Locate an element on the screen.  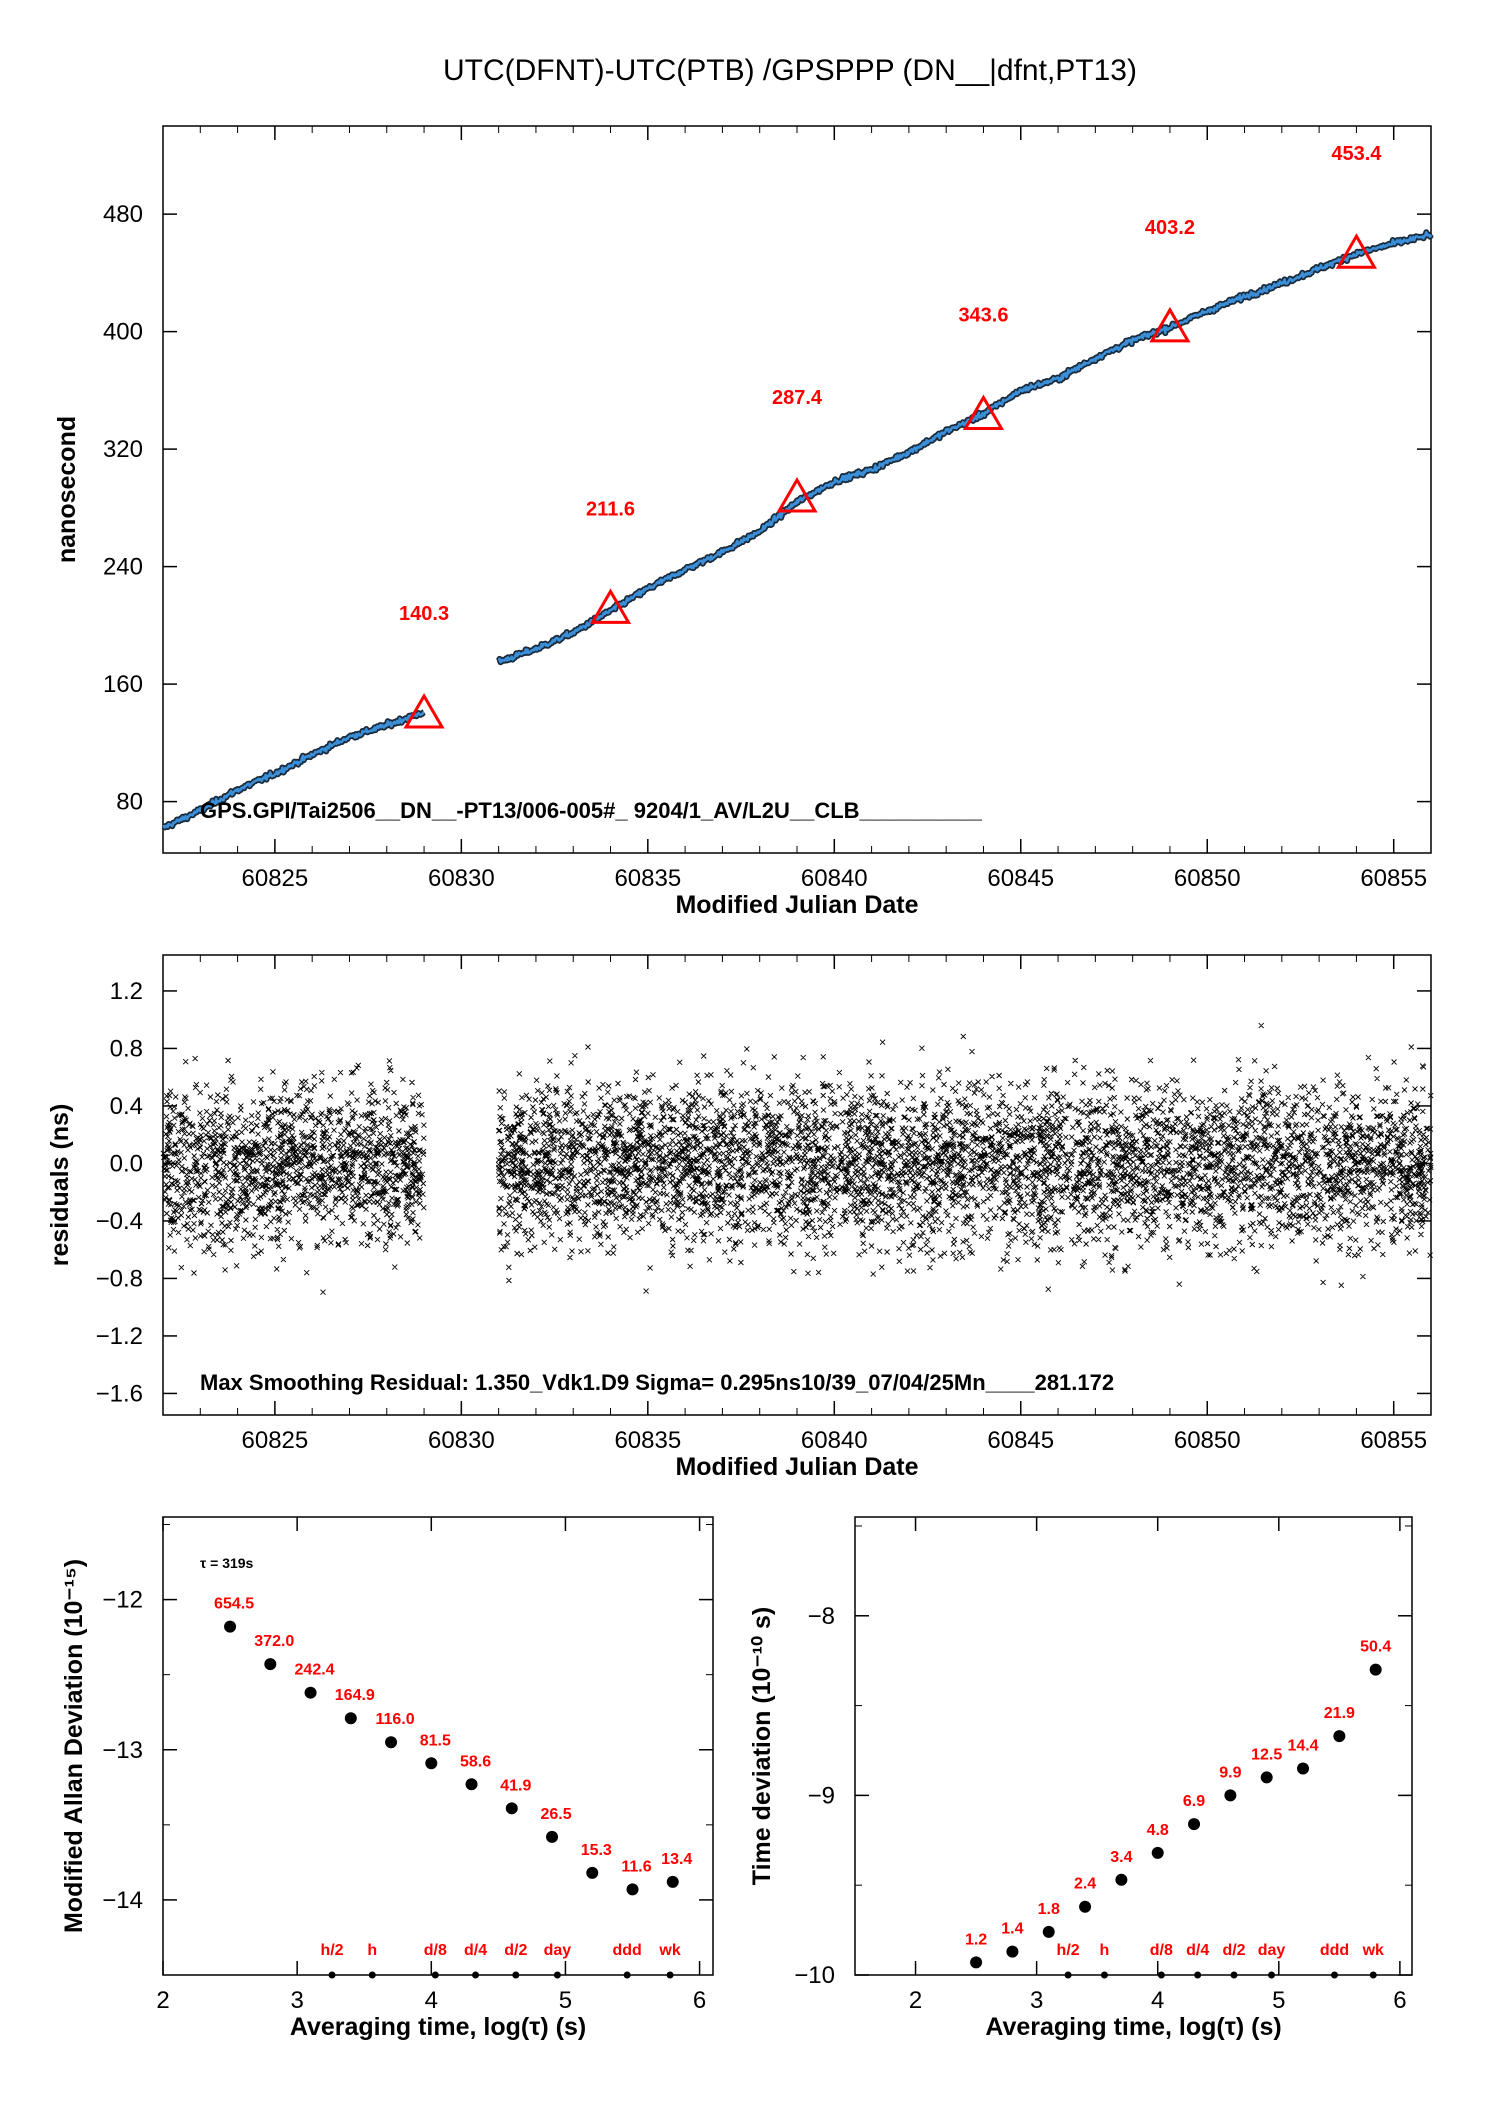
residual-points is located at coordinates (797, 1159).